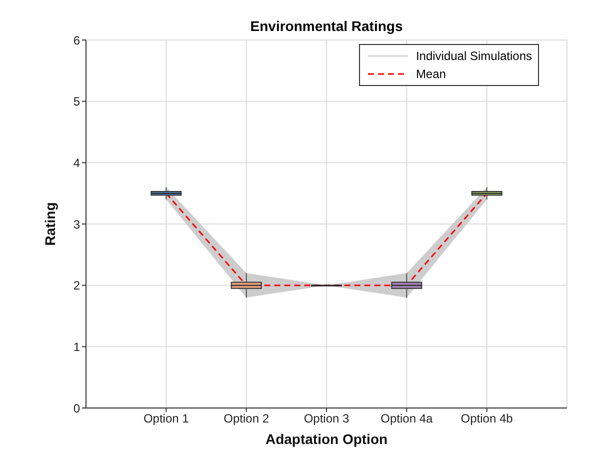 The height and width of the screenshot is (456, 606). I want to click on chart-title: Environmental Ratings, so click(326, 26).